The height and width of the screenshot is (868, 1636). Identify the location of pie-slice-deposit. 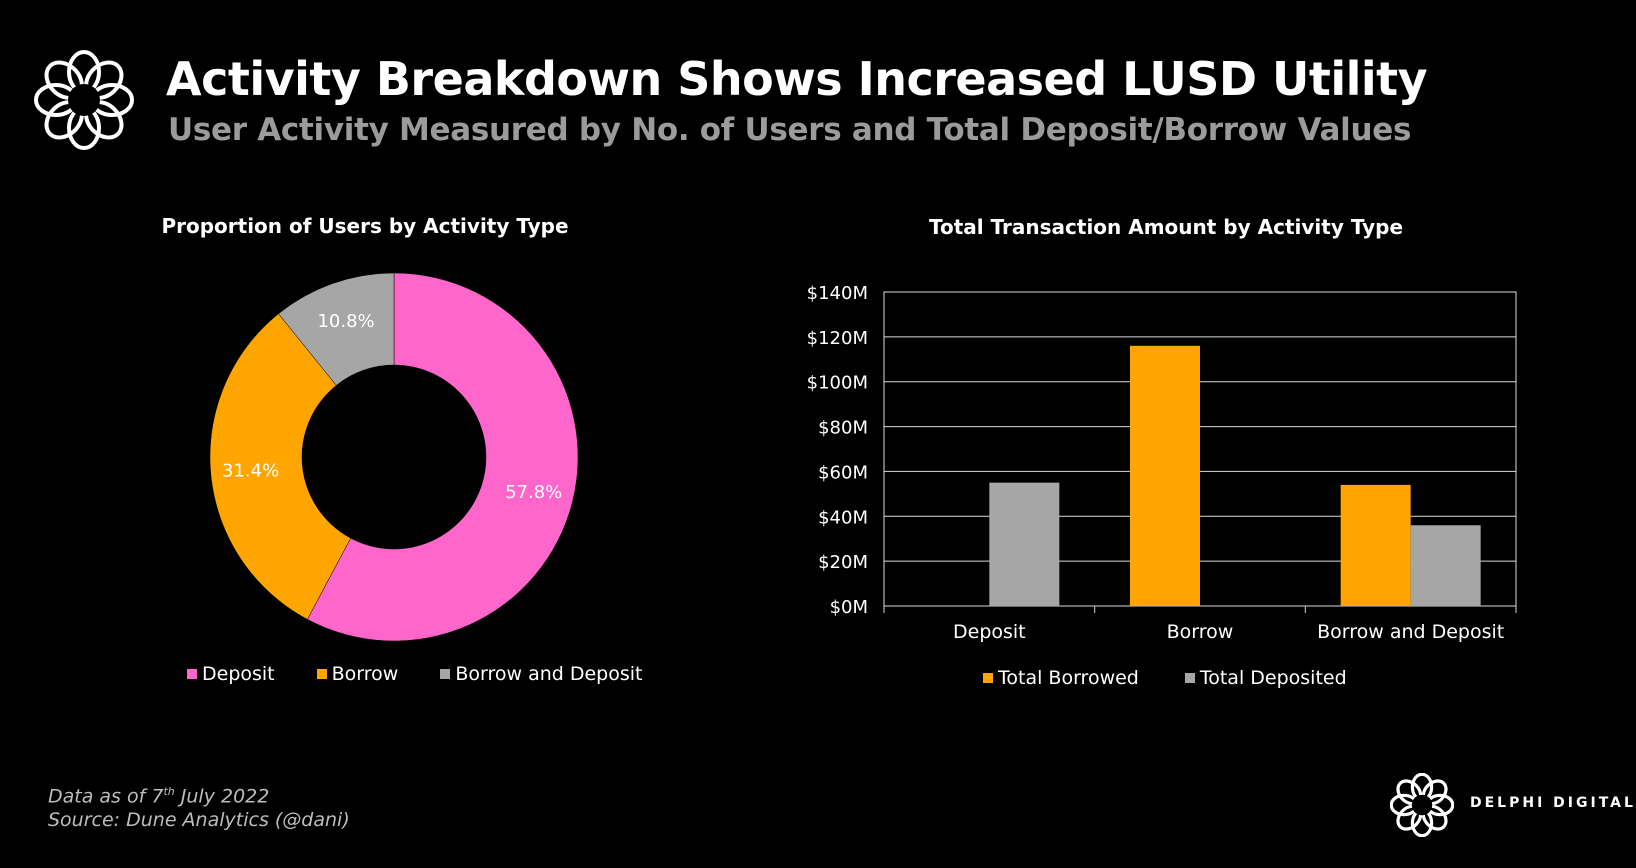
(443, 457).